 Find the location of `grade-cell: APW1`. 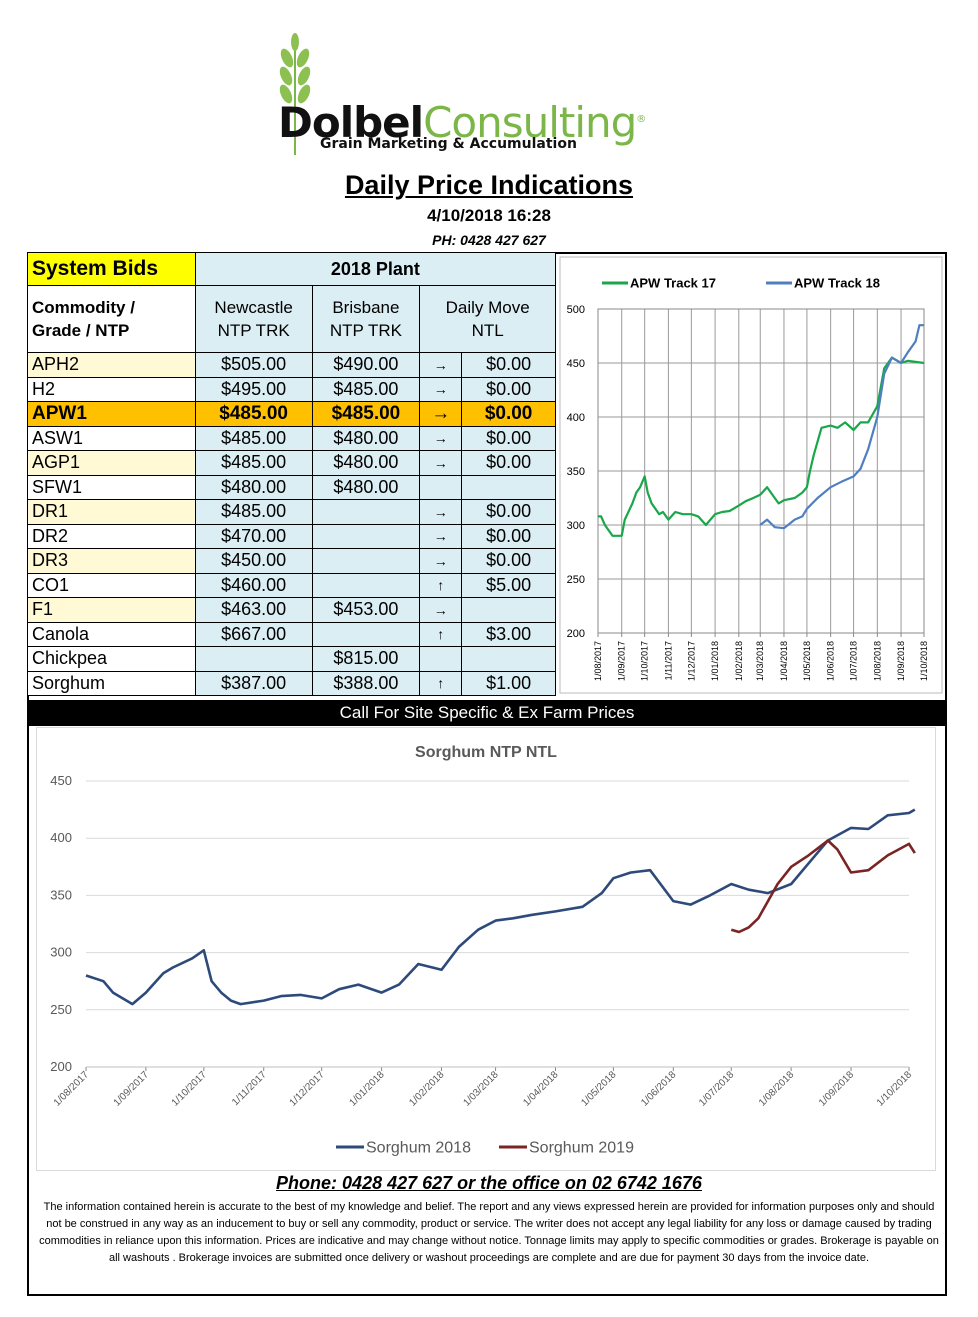

grade-cell: APW1 is located at coordinates (111, 414).